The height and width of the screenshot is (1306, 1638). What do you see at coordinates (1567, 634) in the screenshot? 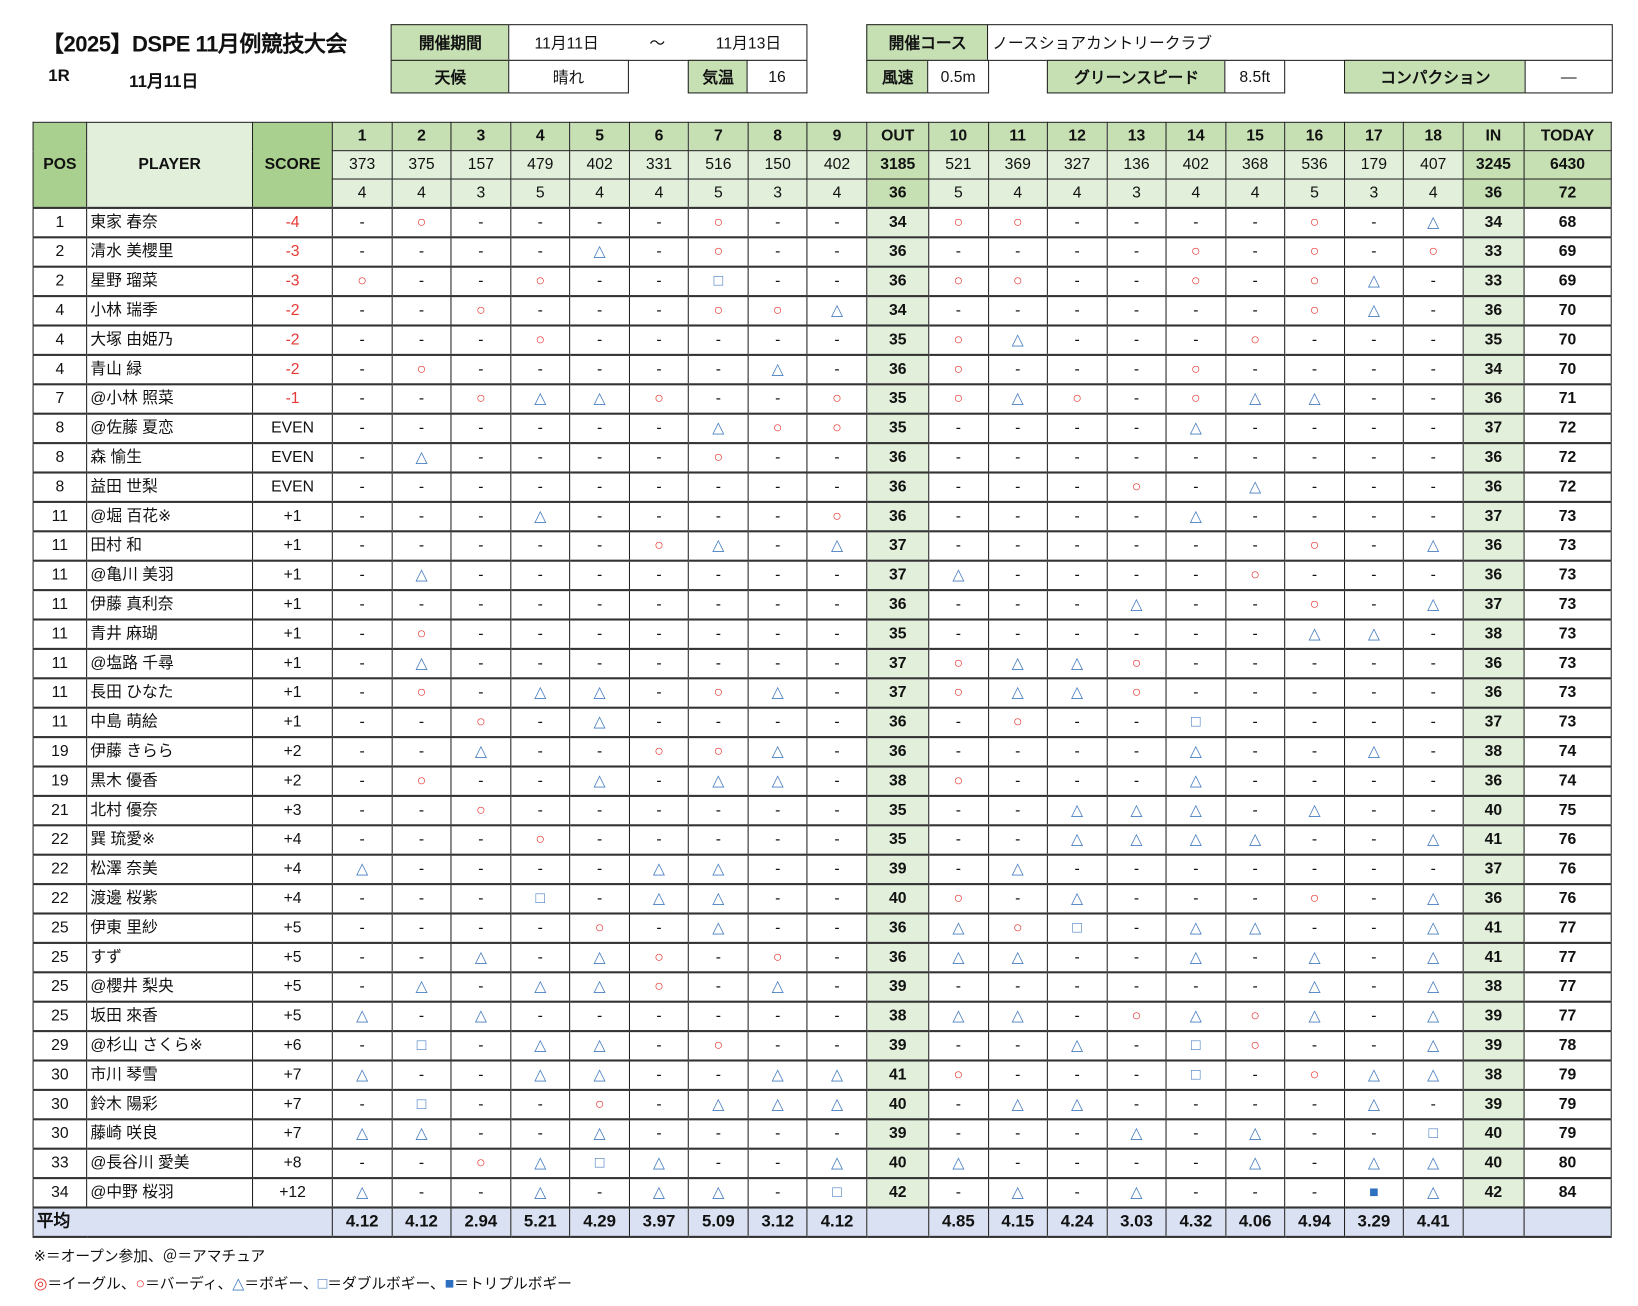
I see `today-total: 73` at bounding box center [1567, 634].